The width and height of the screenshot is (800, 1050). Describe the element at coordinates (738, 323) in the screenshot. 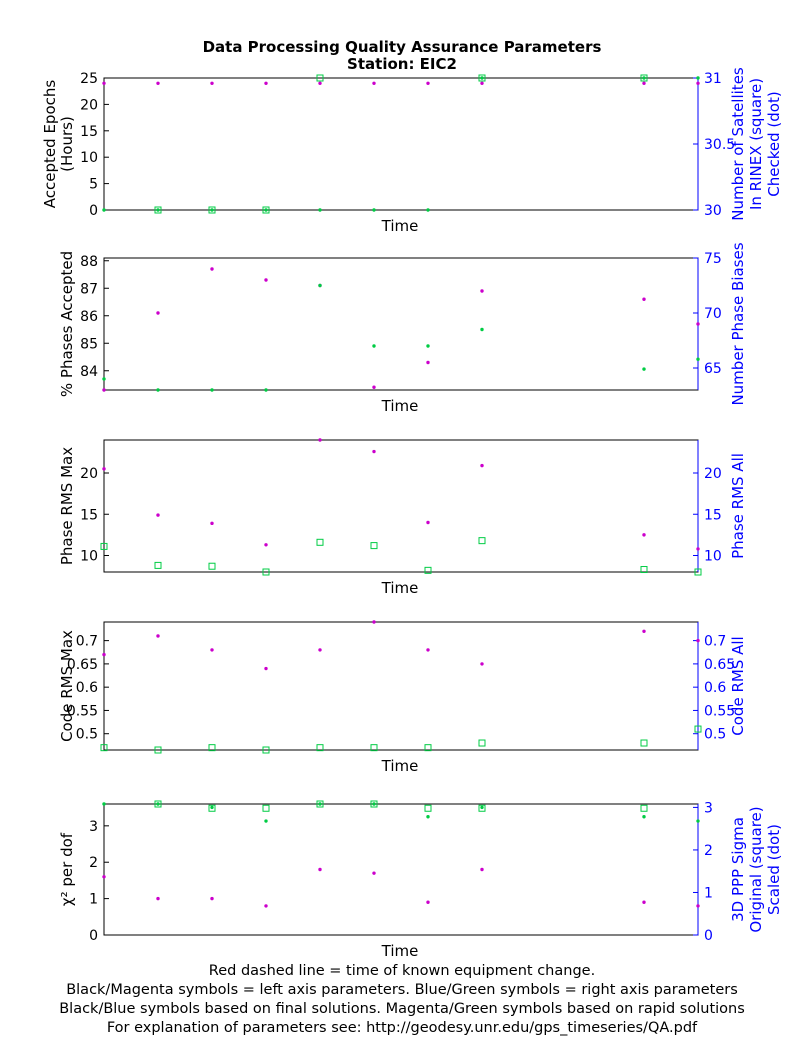

I see `right-axis-label: Number Phase Biases` at that location.